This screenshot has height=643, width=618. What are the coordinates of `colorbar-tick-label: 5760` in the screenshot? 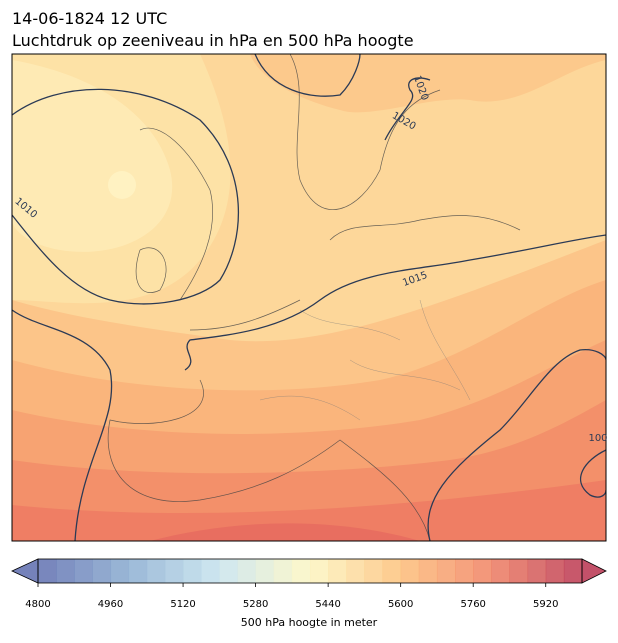 It's located at (472, 604).